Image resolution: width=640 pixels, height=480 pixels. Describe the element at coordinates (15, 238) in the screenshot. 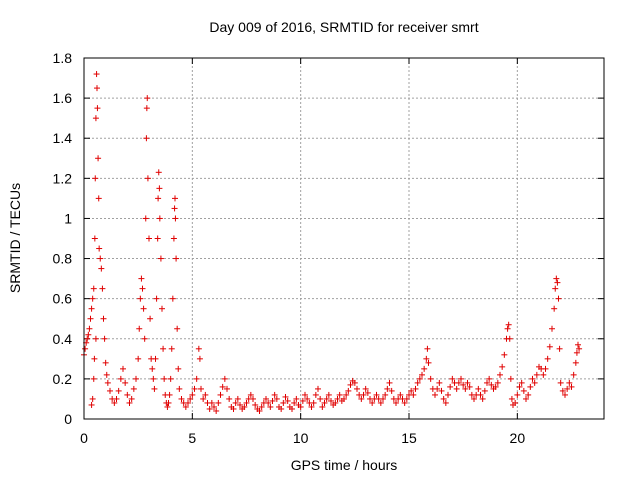

I see `y-axis-label: SRMTID / TECUs` at that location.